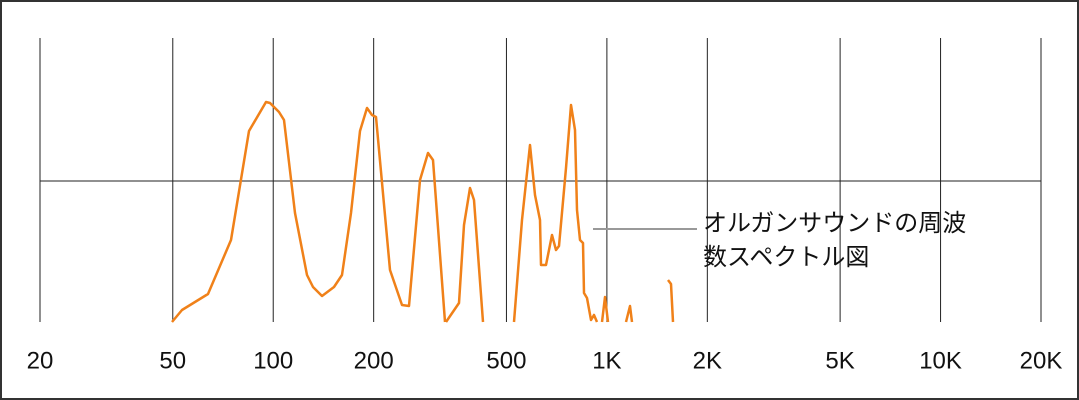 The image size is (1079, 400). Describe the element at coordinates (606, 360) in the screenshot. I see `x-tick-label: 1K` at that location.